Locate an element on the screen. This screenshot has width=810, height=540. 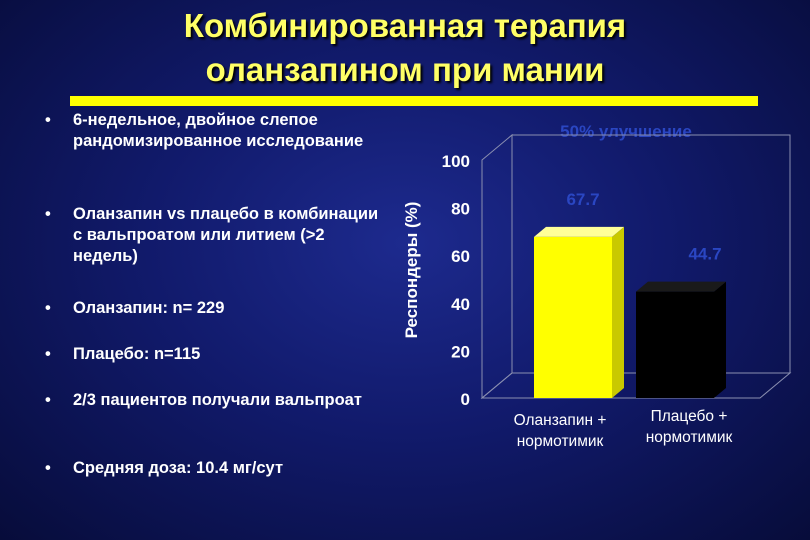
bullet-item: • Средняя доза: 10.4 мг/сут is located at coordinates (215, 468).